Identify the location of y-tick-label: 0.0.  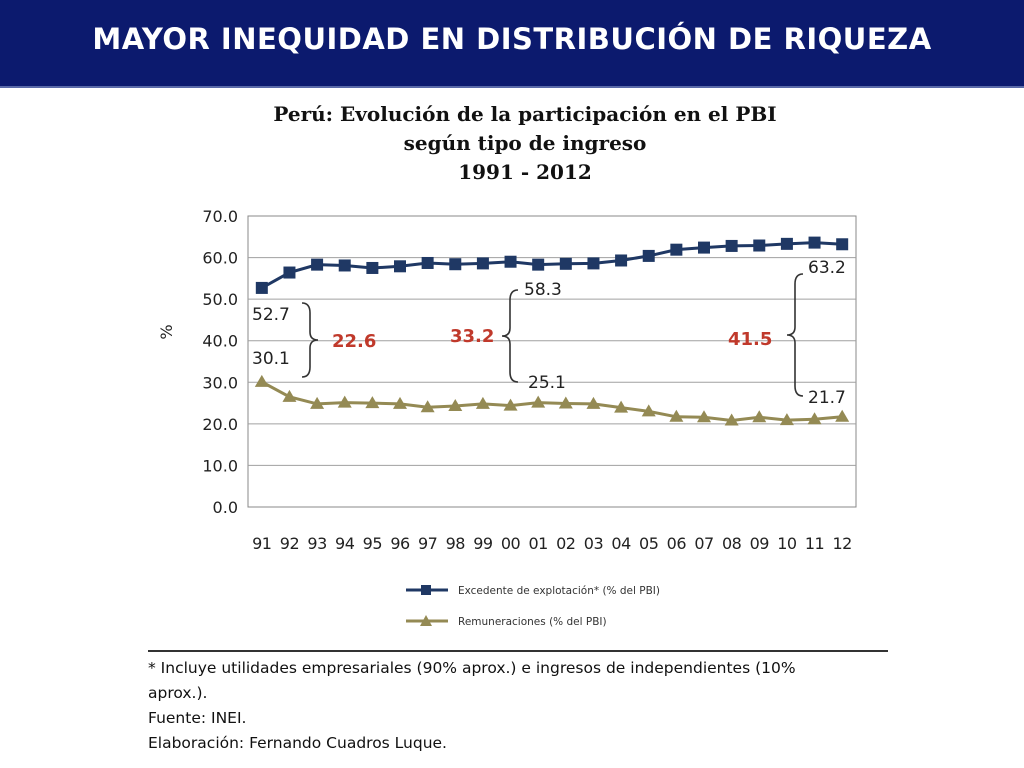
(225, 507).